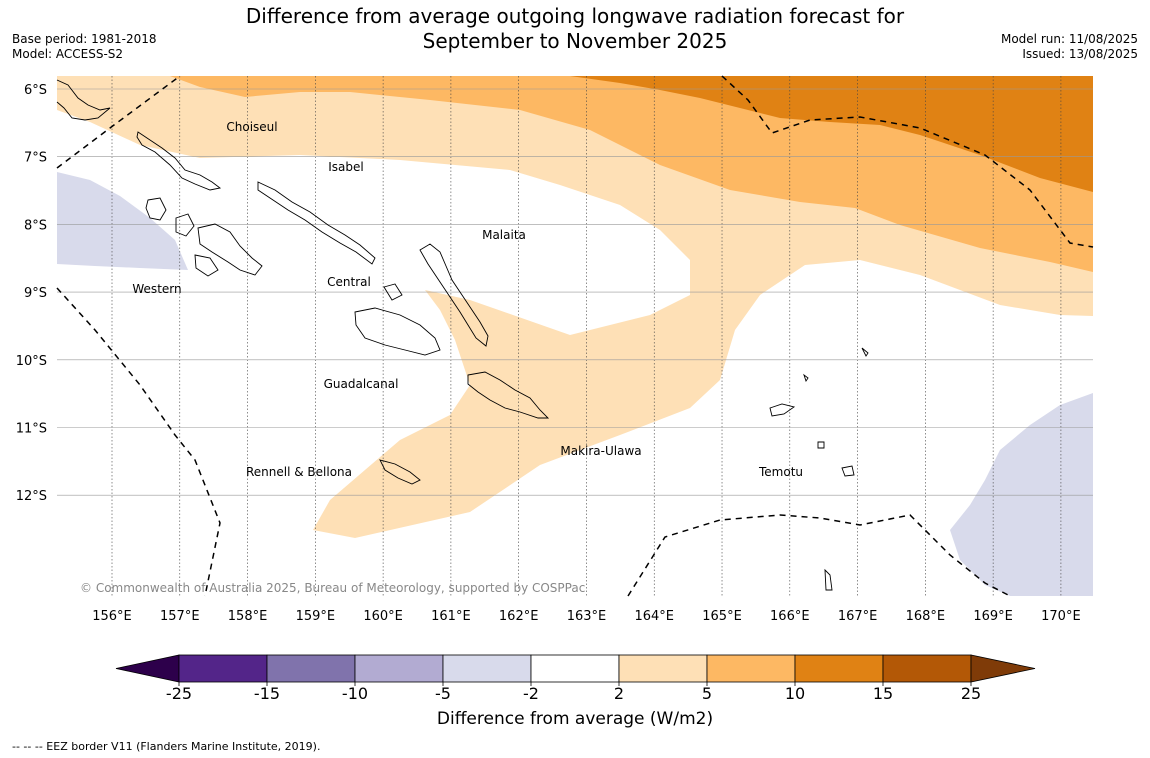 Image resolution: width=1150 pixels, height=758 pixels. Describe the element at coordinates (31, 429) in the screenshot. I see `lat-tick-label: 11°S` at that location.